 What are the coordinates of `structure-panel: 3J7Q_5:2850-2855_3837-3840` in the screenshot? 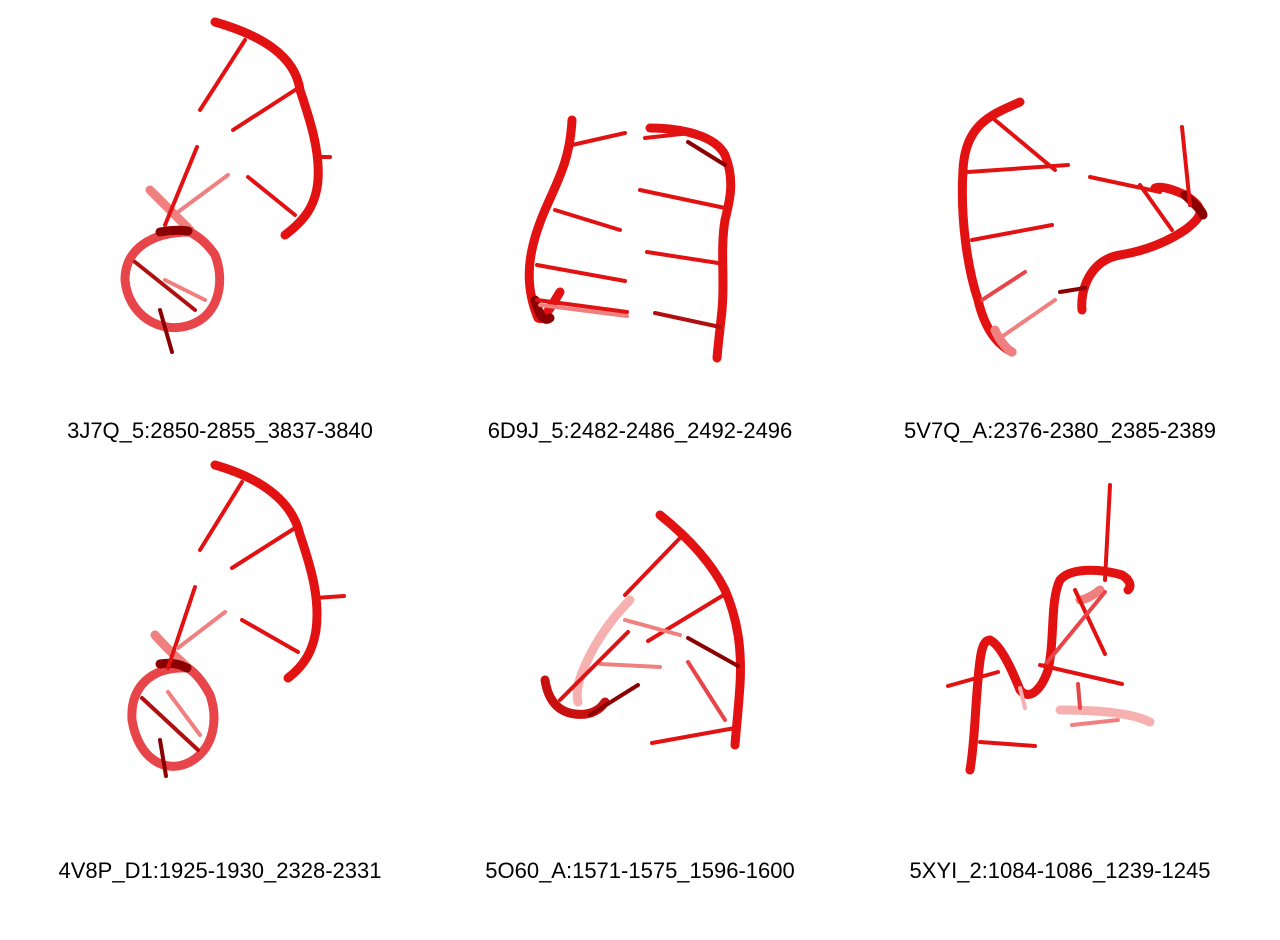 It's located at (220, 221).